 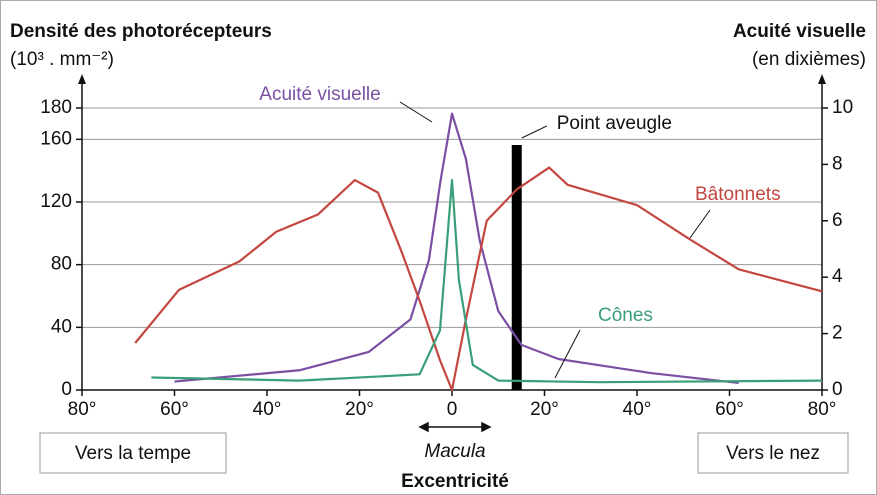 What do you see at coordinates (837, 333) in the screenshot?
I see `y2-tick-label: 2` at bounding box center [837, 333].